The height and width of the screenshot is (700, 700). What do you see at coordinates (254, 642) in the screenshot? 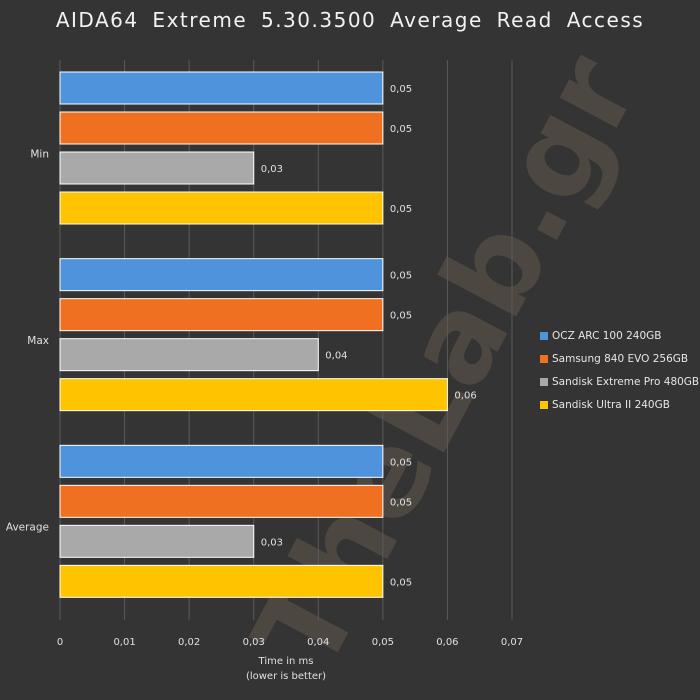
I see `x-tick-label: 0,03` at bounding box center [254, 642].